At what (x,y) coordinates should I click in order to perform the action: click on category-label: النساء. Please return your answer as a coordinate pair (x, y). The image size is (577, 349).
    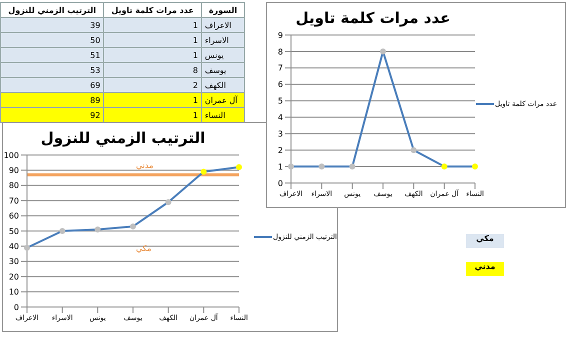
    Looking at the image, I should click on (222, 115).